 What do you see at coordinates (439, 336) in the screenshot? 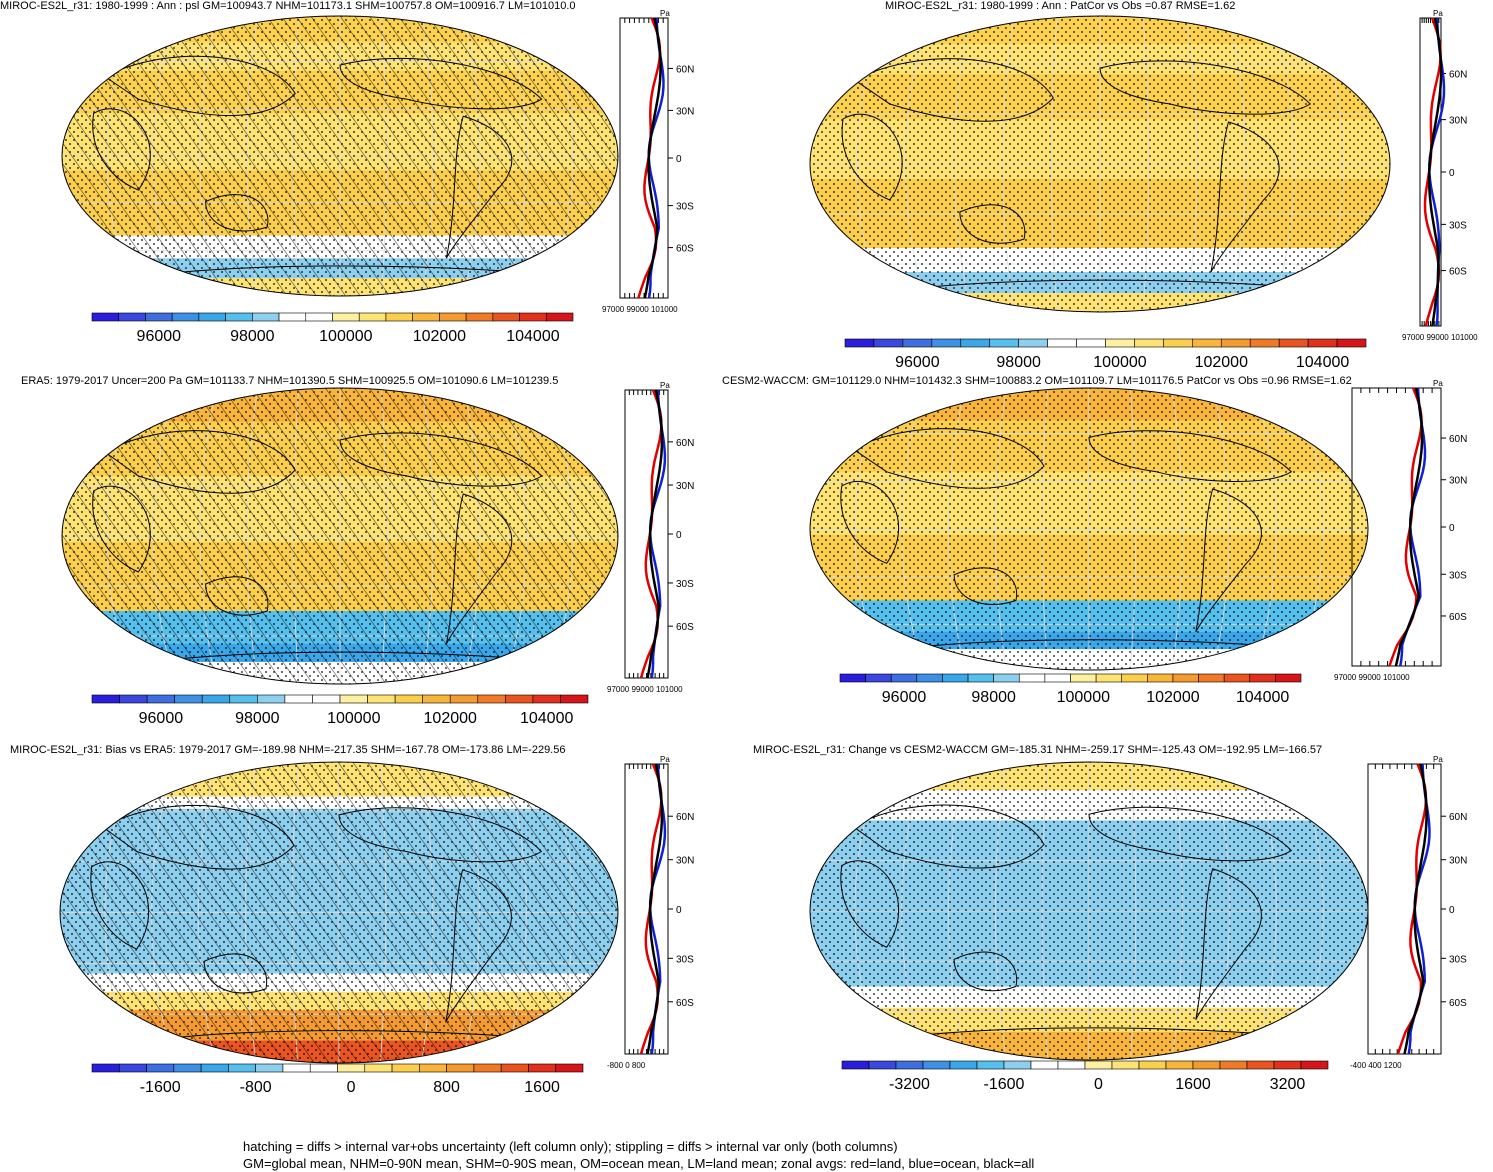
I see `colorbar-label: 102000` at bounding box center [439, 336].